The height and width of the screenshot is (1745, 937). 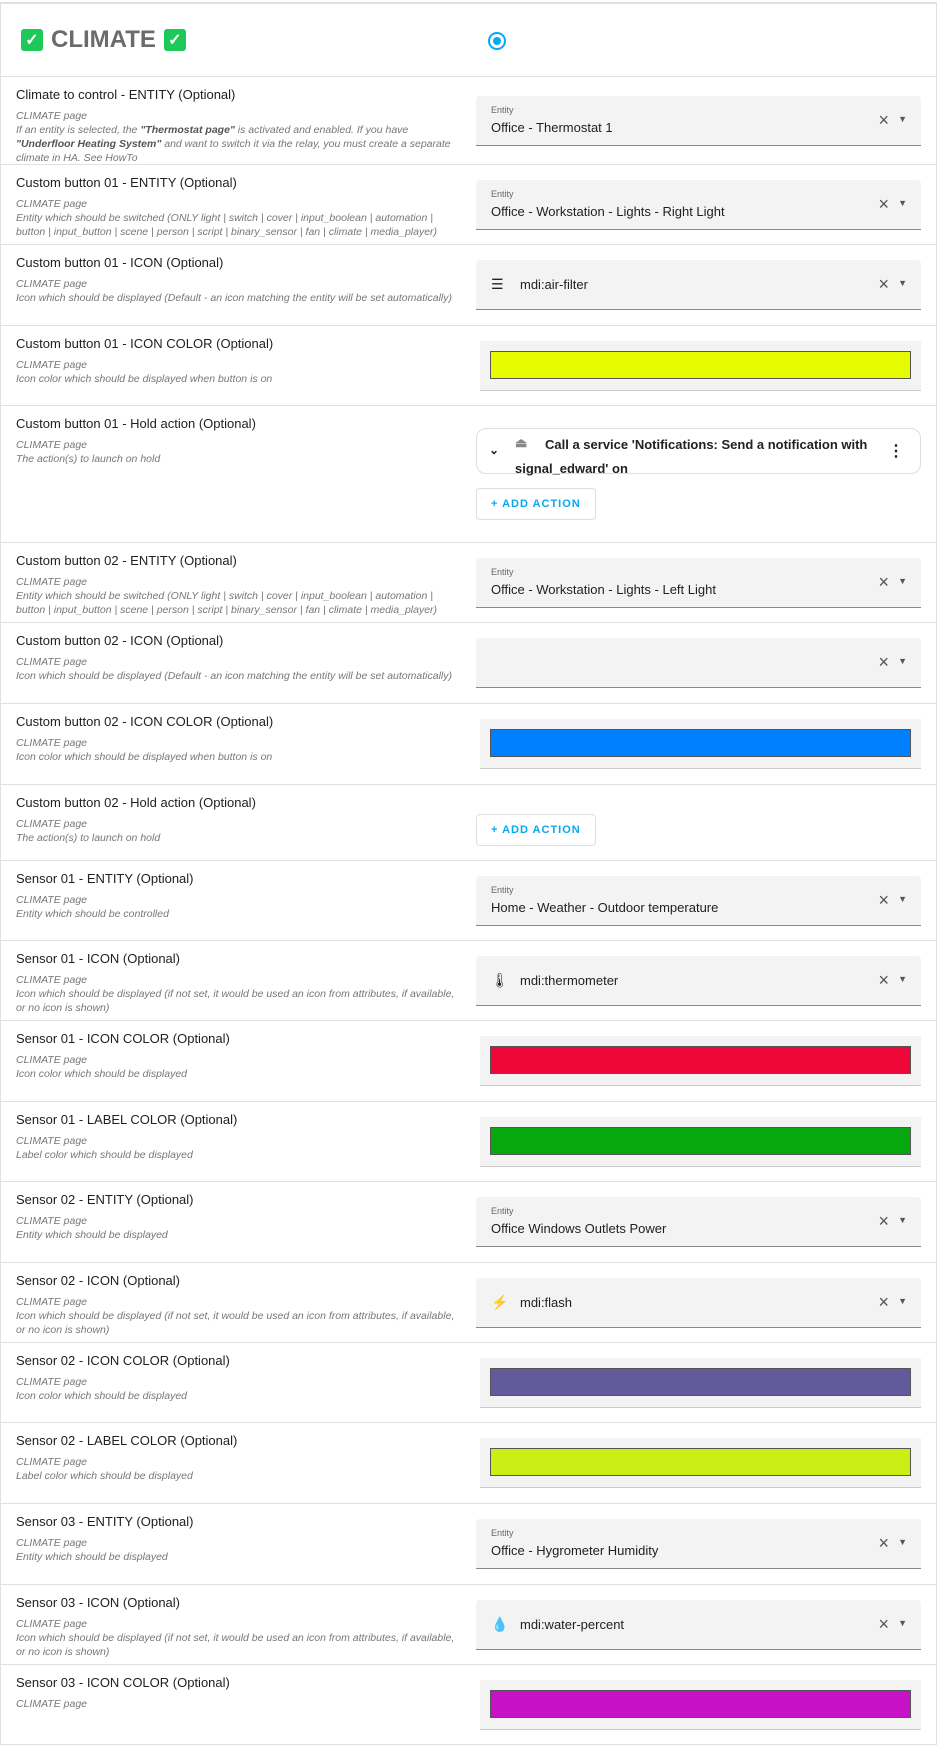 I want to click on icon-picker: ⚡ mdi:flash × ▼, so click(x=698, y=1302).